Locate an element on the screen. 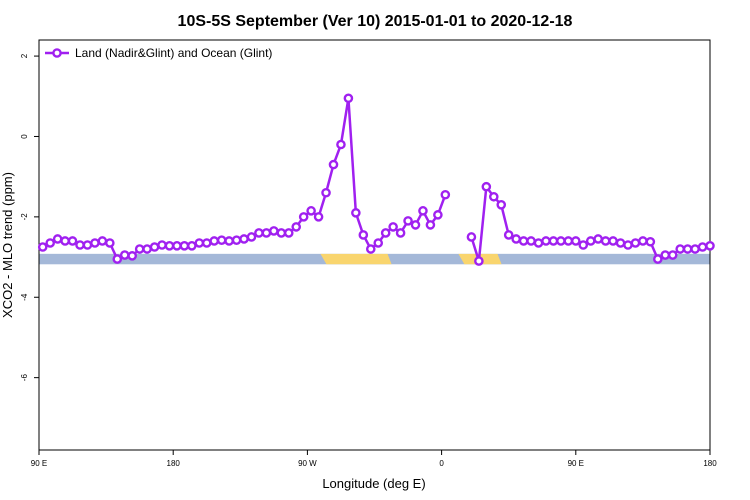 The width and height of the screenshot is (750, 500). x-axis-title: Longitude (deg E) is located at coordinates (373, 483).